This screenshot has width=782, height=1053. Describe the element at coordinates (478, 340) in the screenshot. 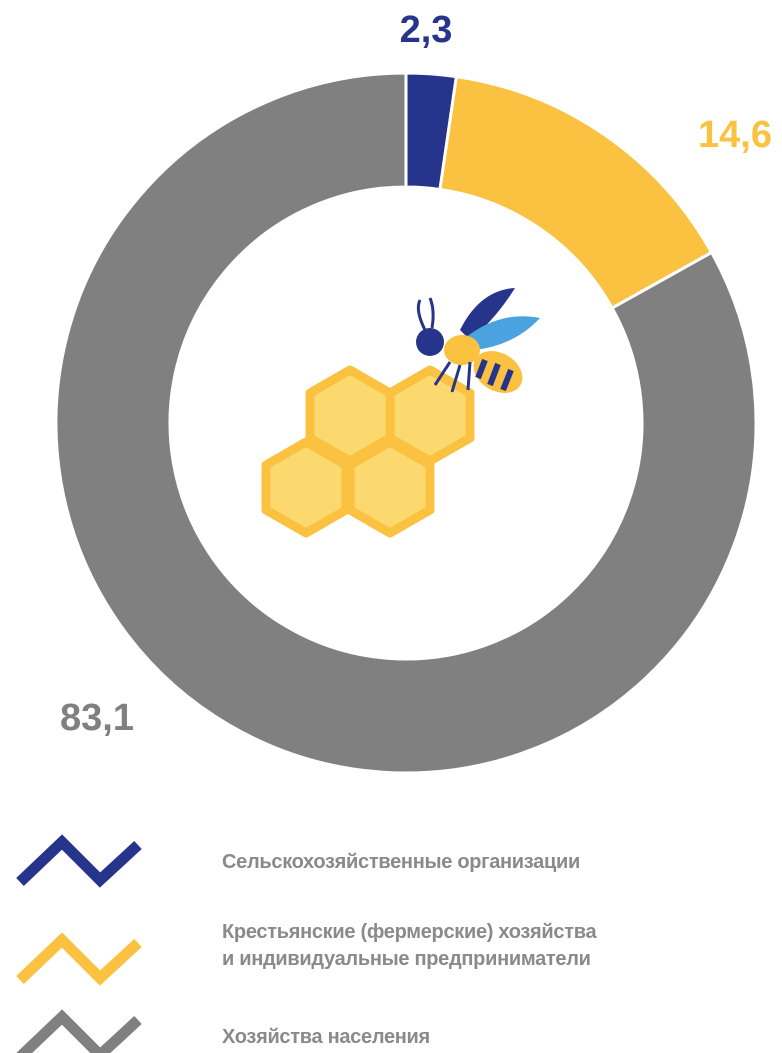

I see `bee-icon` at that location.